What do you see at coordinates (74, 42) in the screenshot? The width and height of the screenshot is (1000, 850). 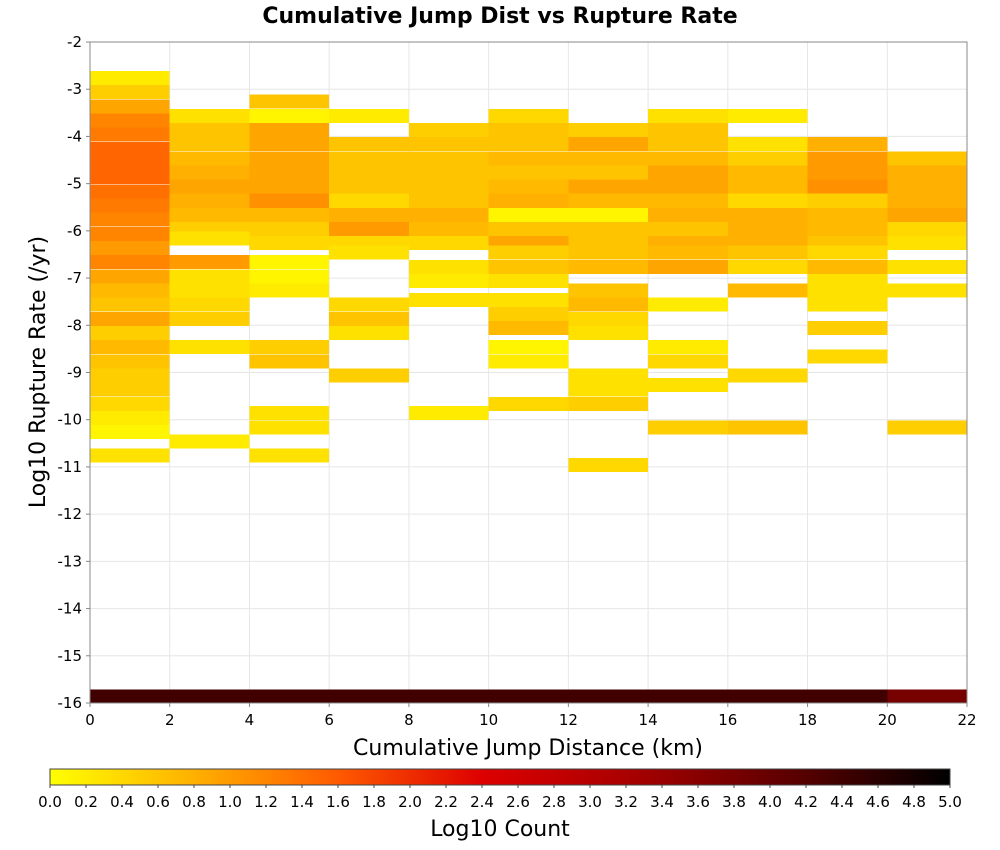 I see `y-tick-label: -2` at bounding box center [74, 42].